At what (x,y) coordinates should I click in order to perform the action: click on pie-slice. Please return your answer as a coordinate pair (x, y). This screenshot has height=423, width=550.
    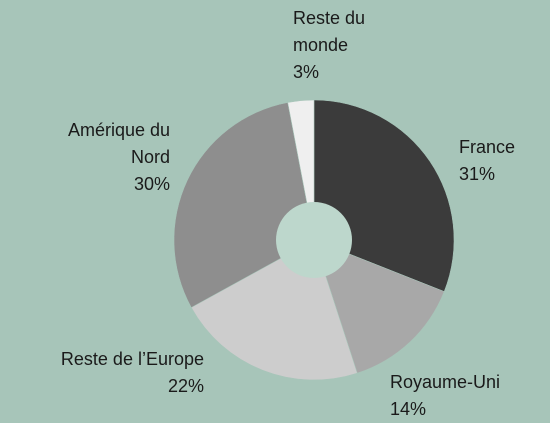
    Looking at the image, I should click on (244, 205).